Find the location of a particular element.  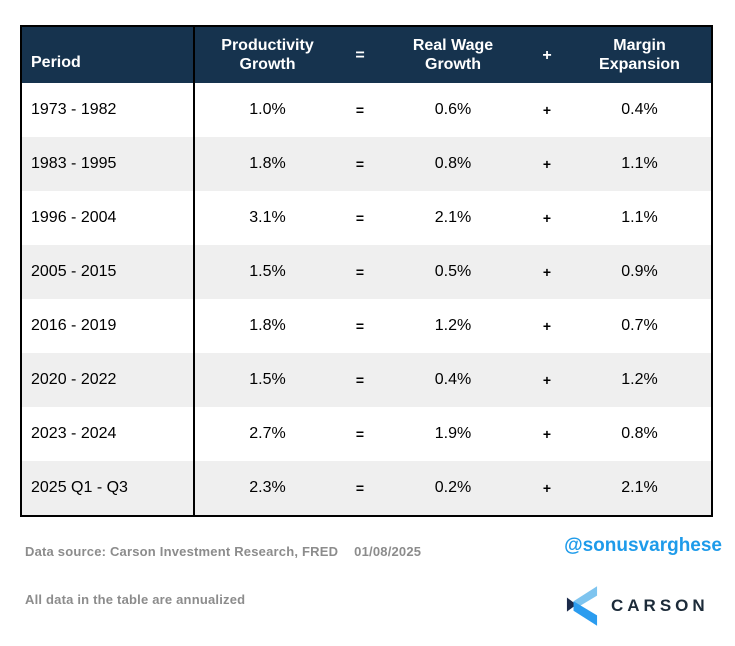

header-cell-productivity-growth: Productivity Growth is located at coordinates (267, 55).